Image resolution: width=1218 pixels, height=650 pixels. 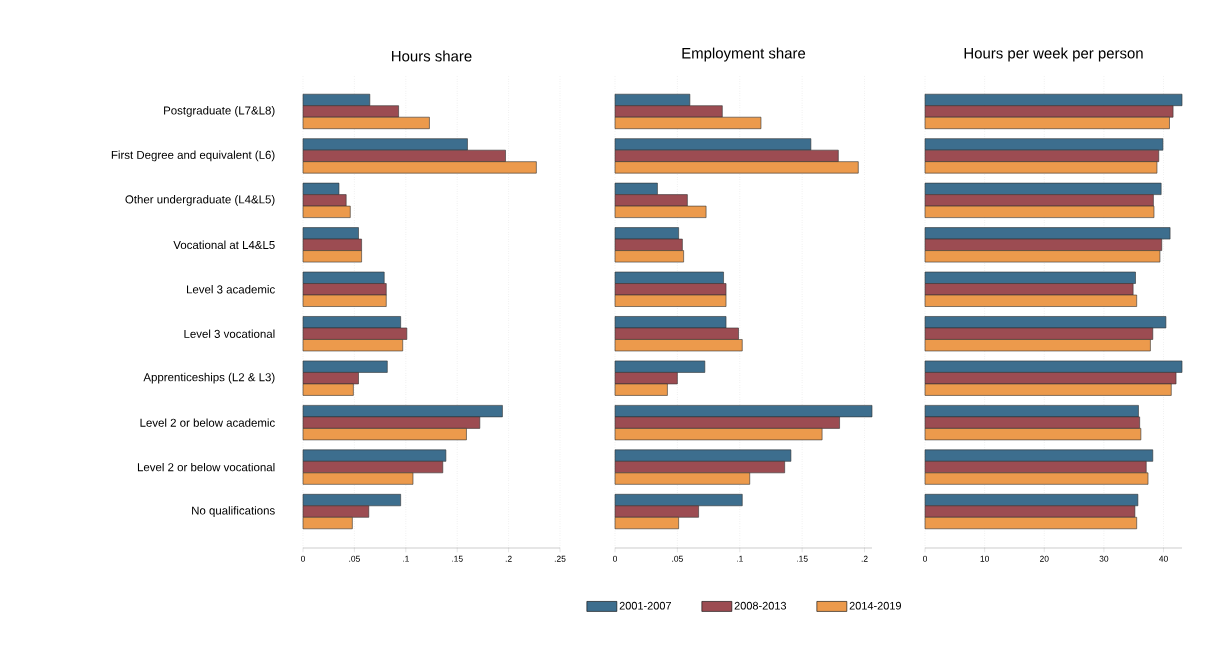 I want to click on y-tick-label: Level 3 vocational, so click(x=229, y=333).